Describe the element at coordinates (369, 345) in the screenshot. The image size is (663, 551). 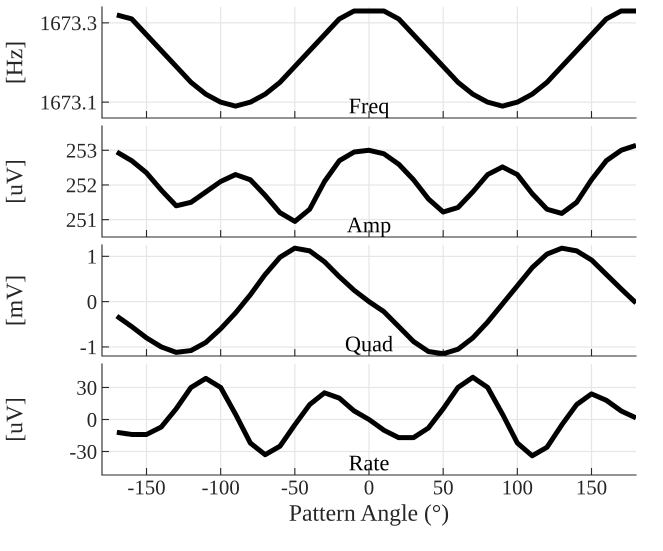
I see `annotation: Quad` at that location.